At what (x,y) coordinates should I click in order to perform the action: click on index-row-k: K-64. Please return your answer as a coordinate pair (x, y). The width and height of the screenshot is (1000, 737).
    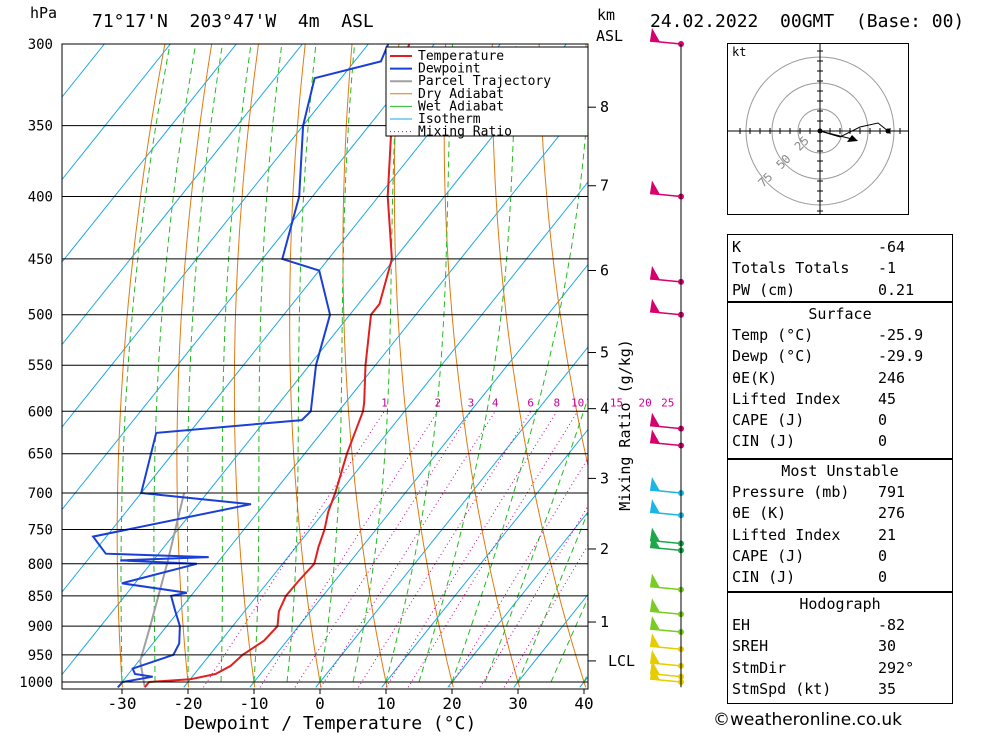
    Looking at the image, I should click on (840, 247).